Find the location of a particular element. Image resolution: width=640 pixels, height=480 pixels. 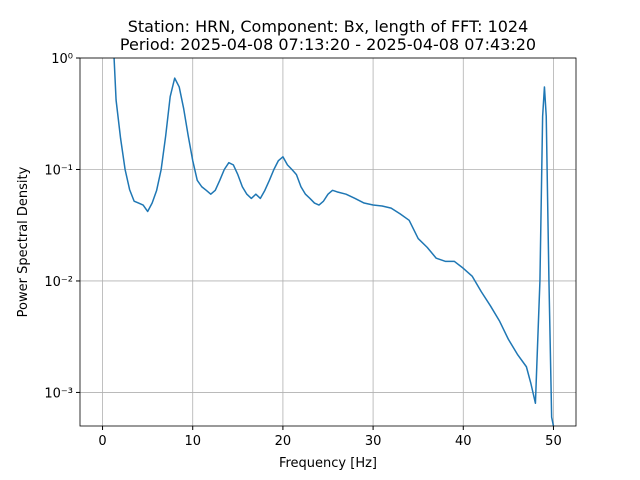

y-tick-label: 10⁻² is located at coordinates (58, 282).